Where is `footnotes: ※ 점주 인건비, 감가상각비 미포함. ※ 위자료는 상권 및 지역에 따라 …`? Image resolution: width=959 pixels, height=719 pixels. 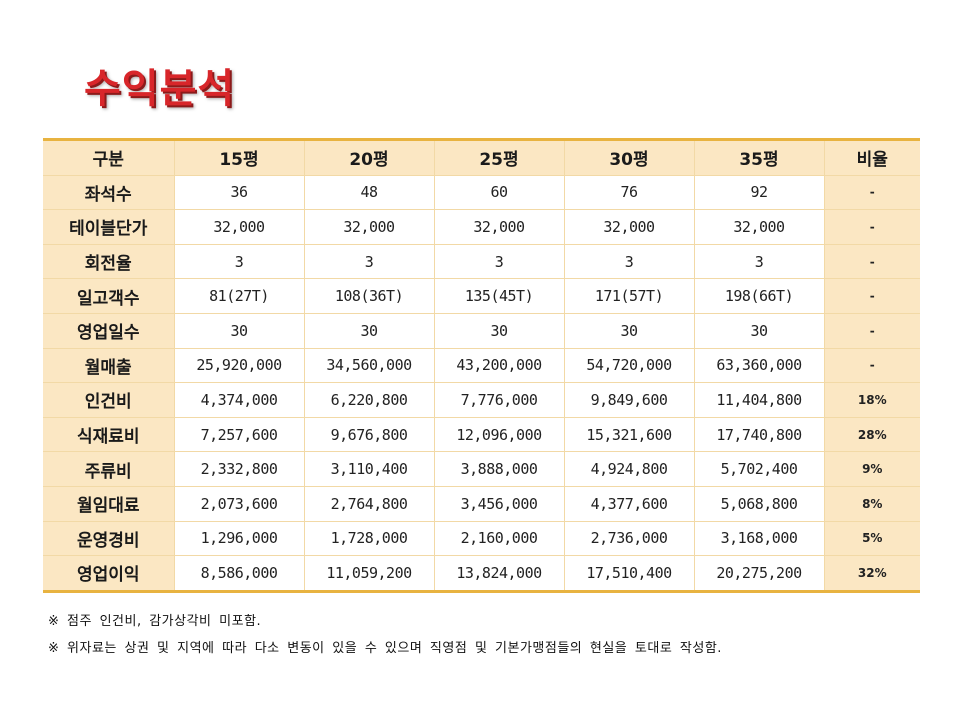
footnotes: ※ 점주 인건비, 감가상각비 미포함. ※ 위자료는 상권 및 지역에 따라 … is located at coordinates (385, 639).